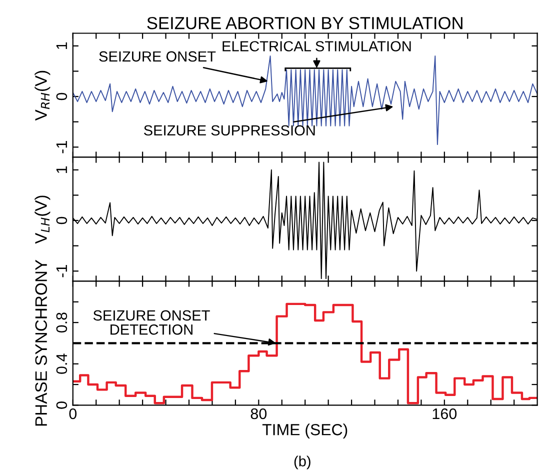 The image size is (540, 475). Describe the element at coordinates (42, 95) in the screenshot. I see `y-axis-title: V$_{RH}$(V)` at that location.